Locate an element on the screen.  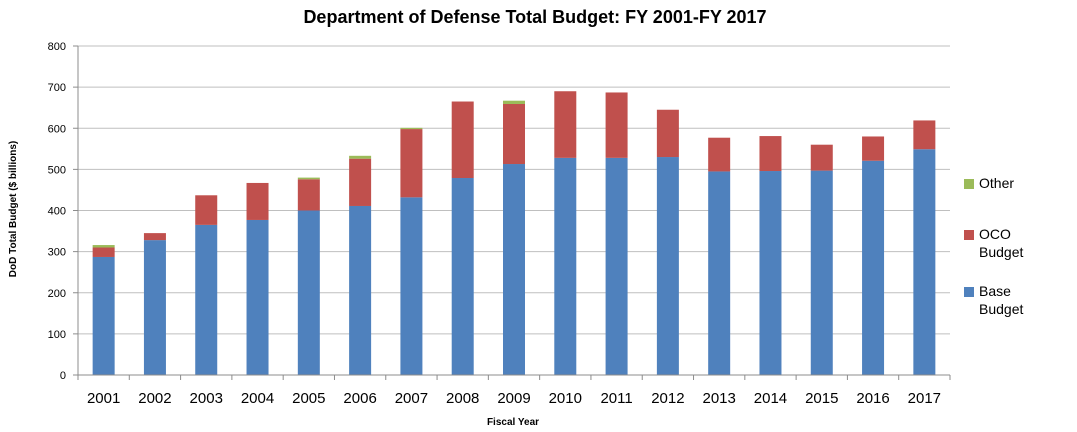
bar-oco-budget-2002 is located at coordinates (154, 237).